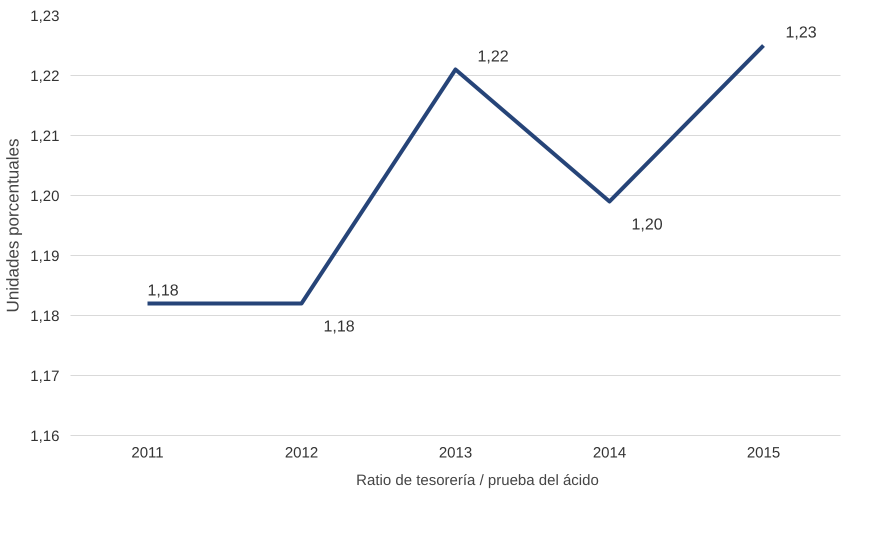 Image resolution: width=888 pixels, height=544 pixels. Describe the element at coordinates (45, 256) in the screenshot. I see `y-tick-label: 1,19` at that location.